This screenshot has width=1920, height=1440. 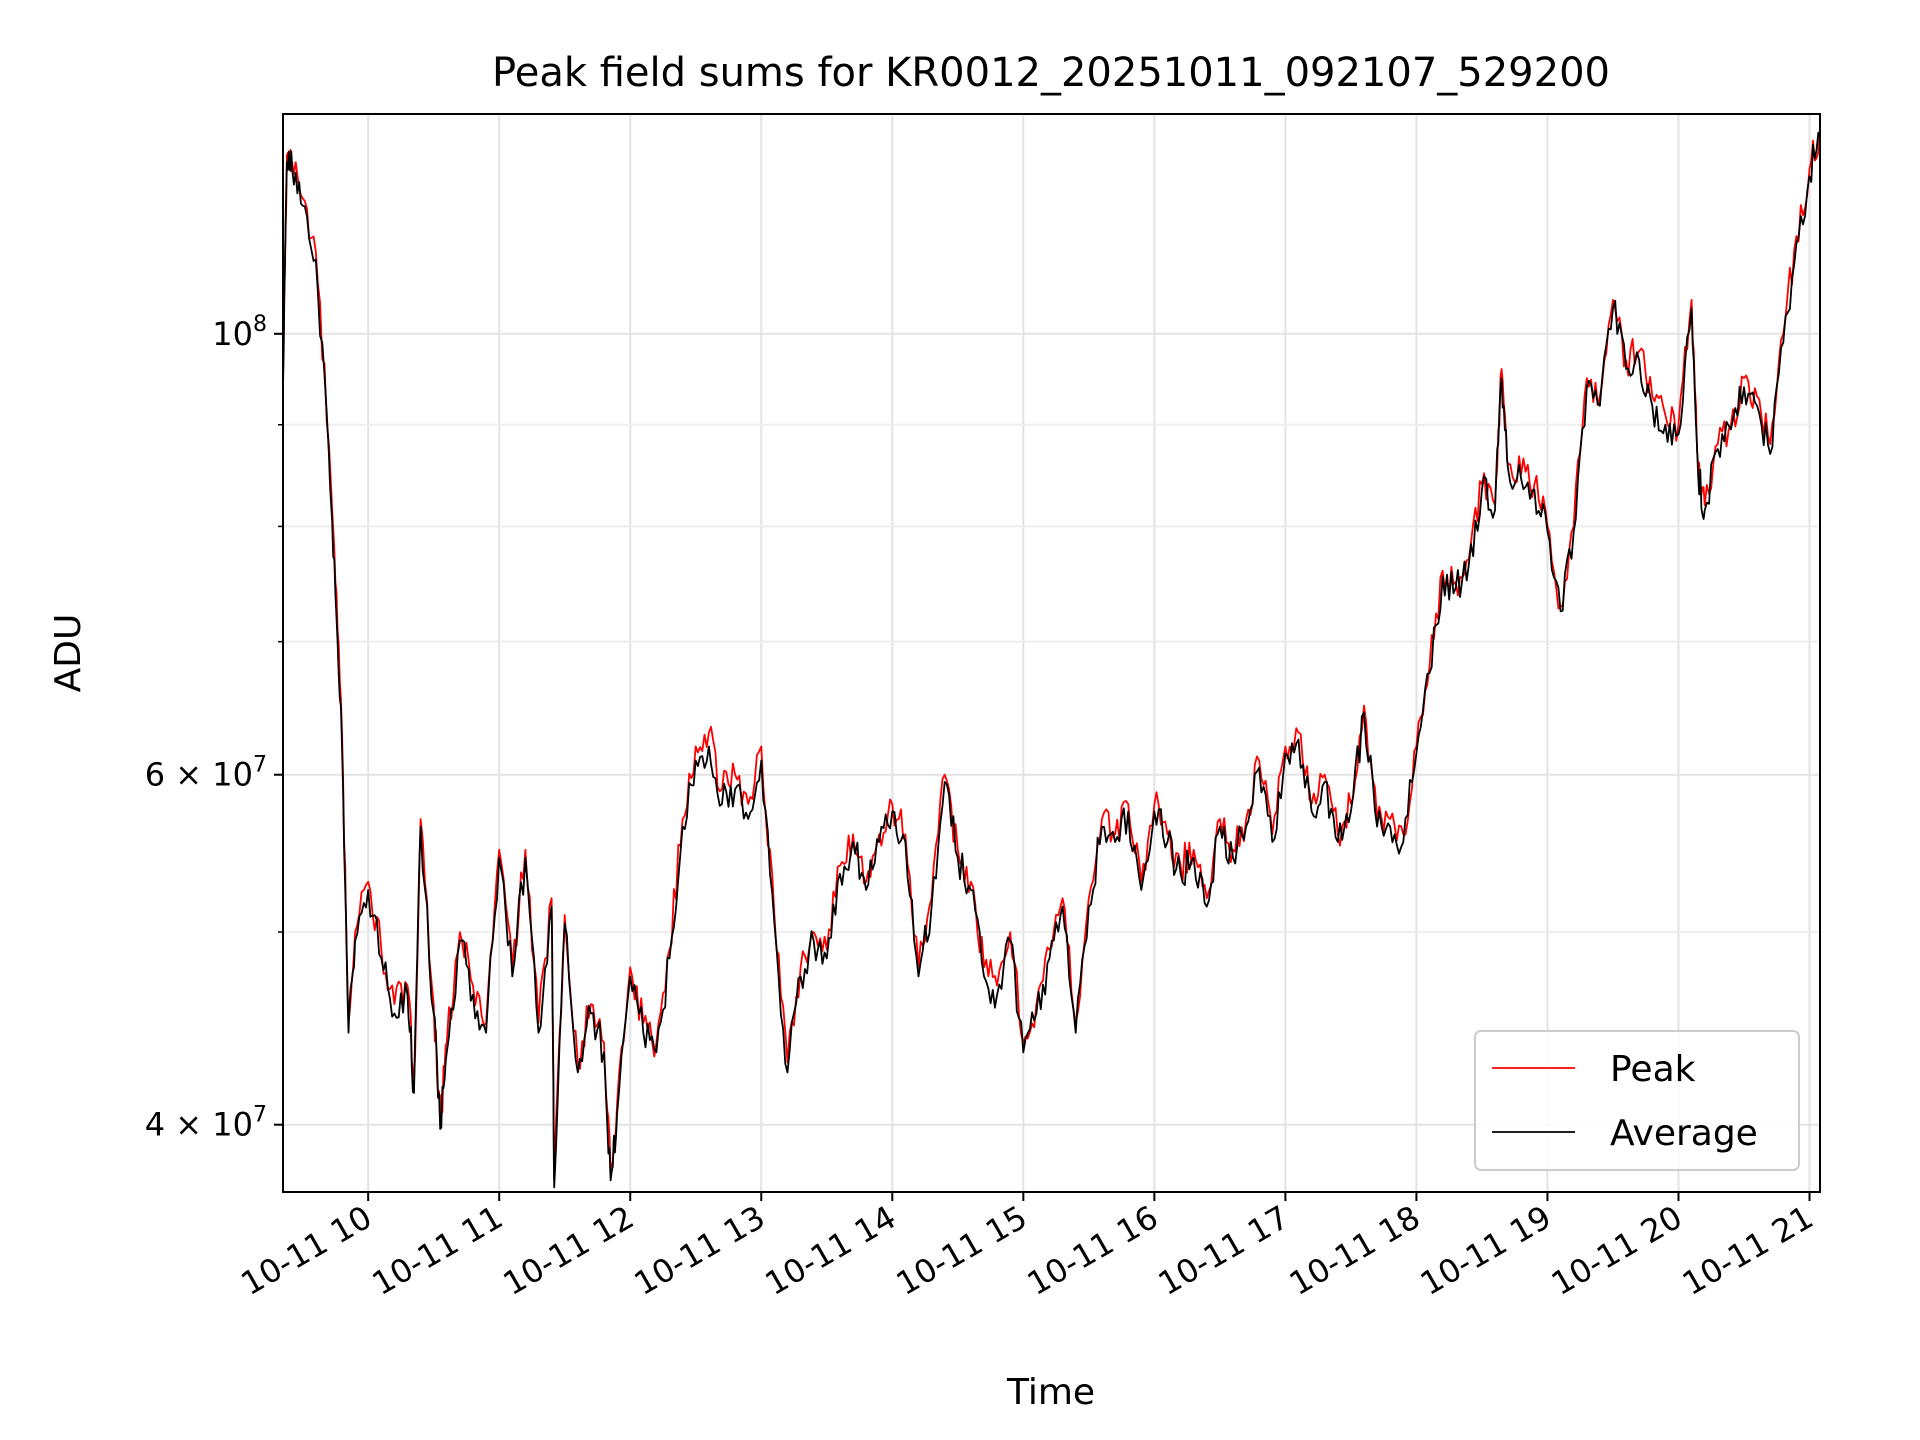 I want to click on legend-peak-label: Peak, so click(x=1653, y=1069).